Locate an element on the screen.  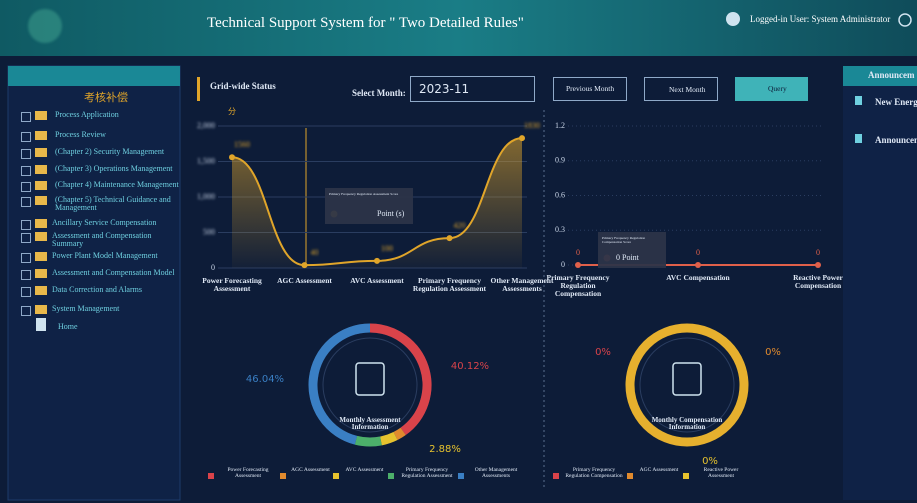
sidebar-head is located at coordinates (94, 76).